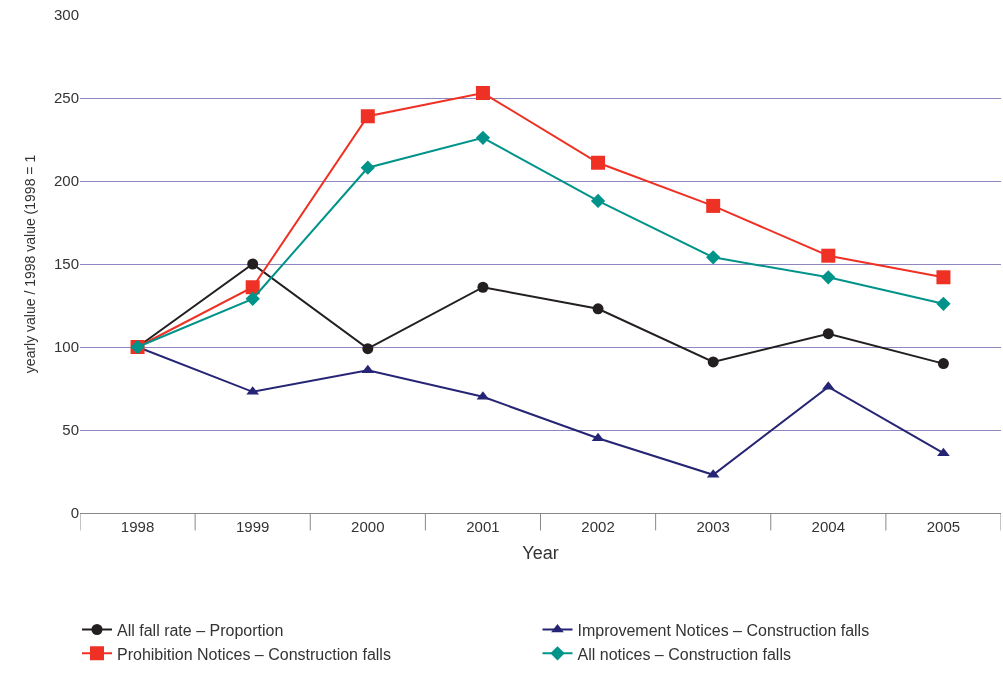 This screenshot has width=1003, height=673. I want to click on legend-label: Improvement Notices – Construction falls, so click(723, 630).